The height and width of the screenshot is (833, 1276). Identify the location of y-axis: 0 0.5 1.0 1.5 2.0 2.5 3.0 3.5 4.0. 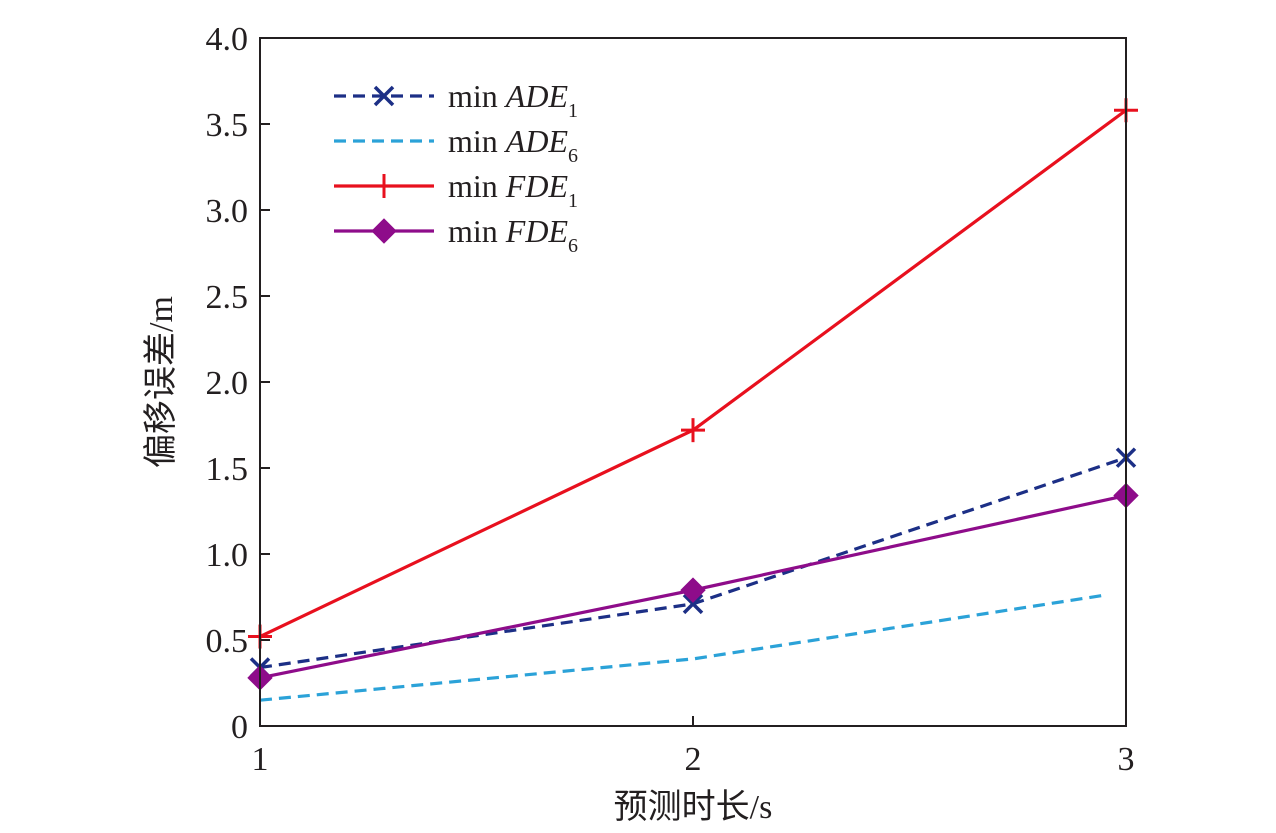
(238, 383).